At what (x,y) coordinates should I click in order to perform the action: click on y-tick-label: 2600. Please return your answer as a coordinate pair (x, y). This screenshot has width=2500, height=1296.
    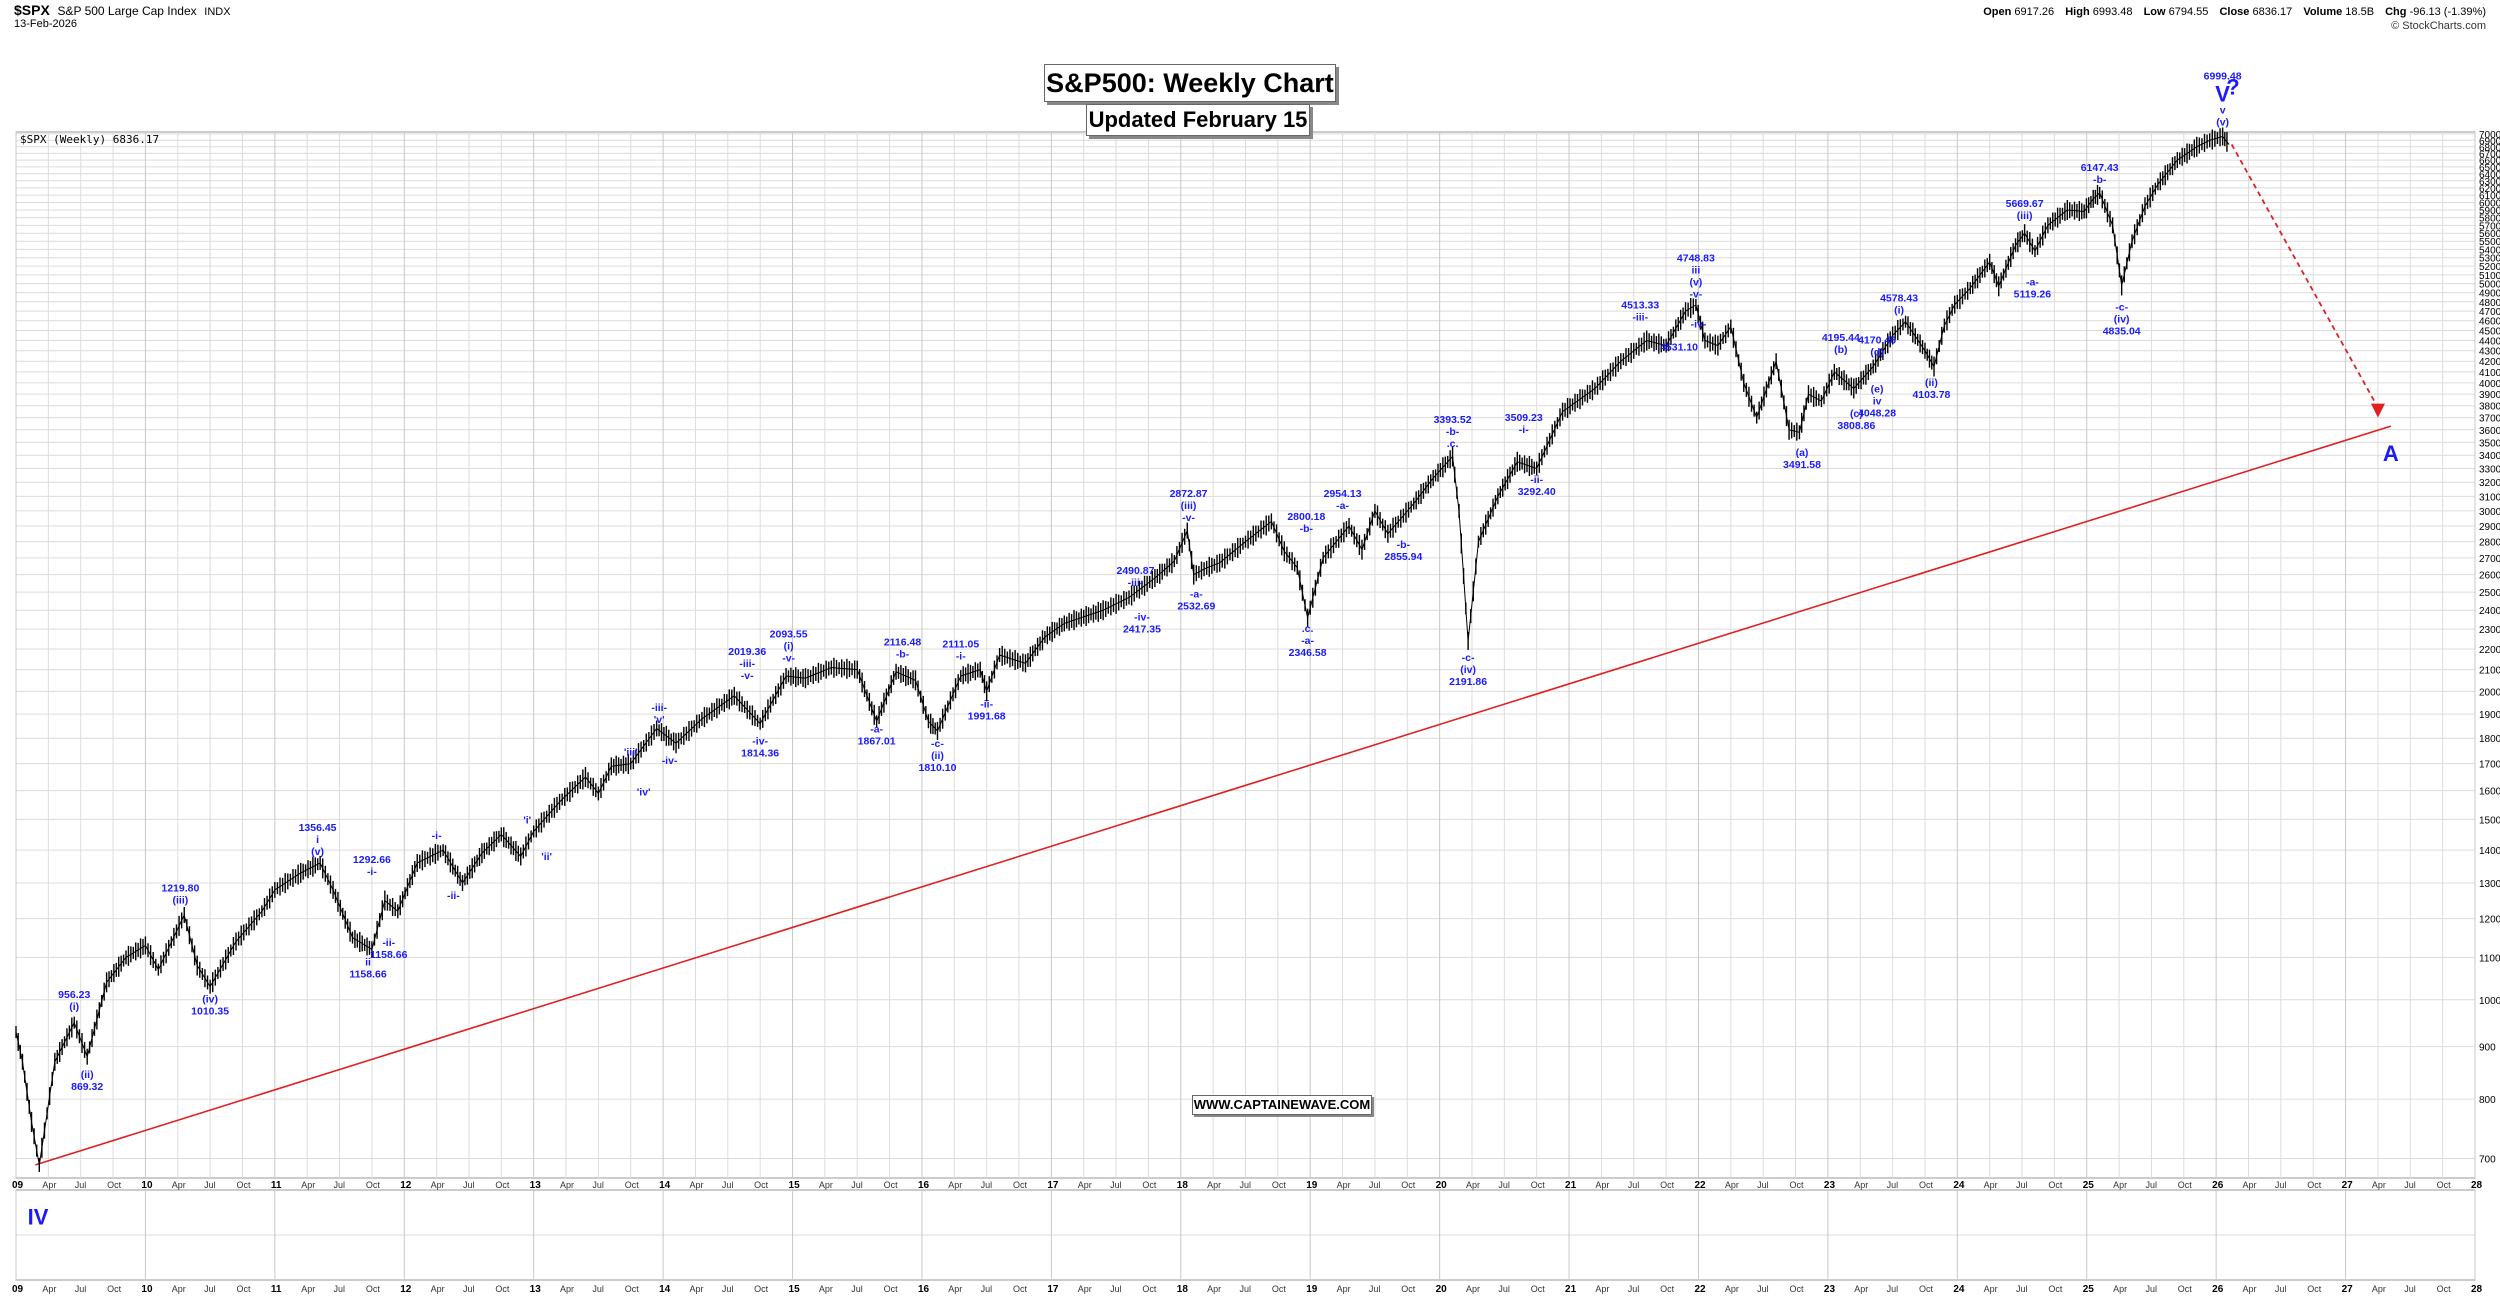
    Looking at the image, I should click on (2489, 576).